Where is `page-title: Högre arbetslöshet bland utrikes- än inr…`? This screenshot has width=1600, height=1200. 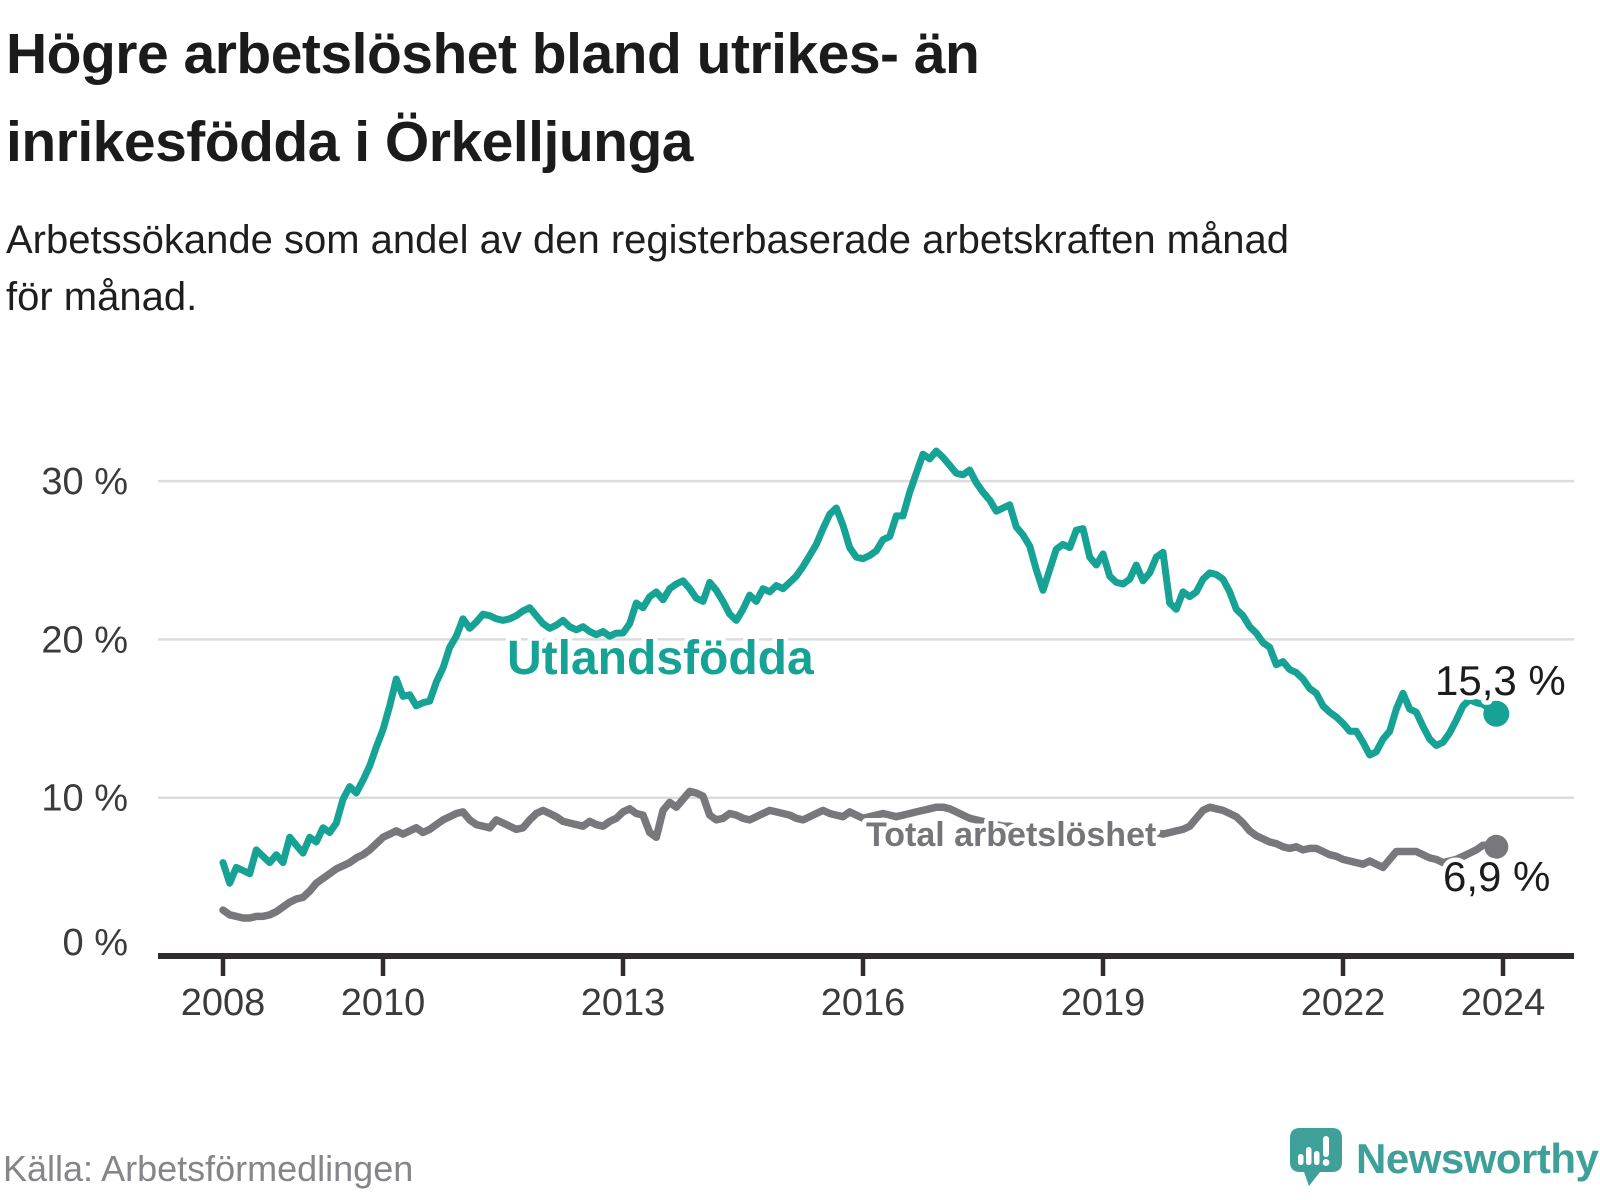 page-title: Högre arbetslöshet bland utrikes- än inr… is located at coordinates (756, 98).